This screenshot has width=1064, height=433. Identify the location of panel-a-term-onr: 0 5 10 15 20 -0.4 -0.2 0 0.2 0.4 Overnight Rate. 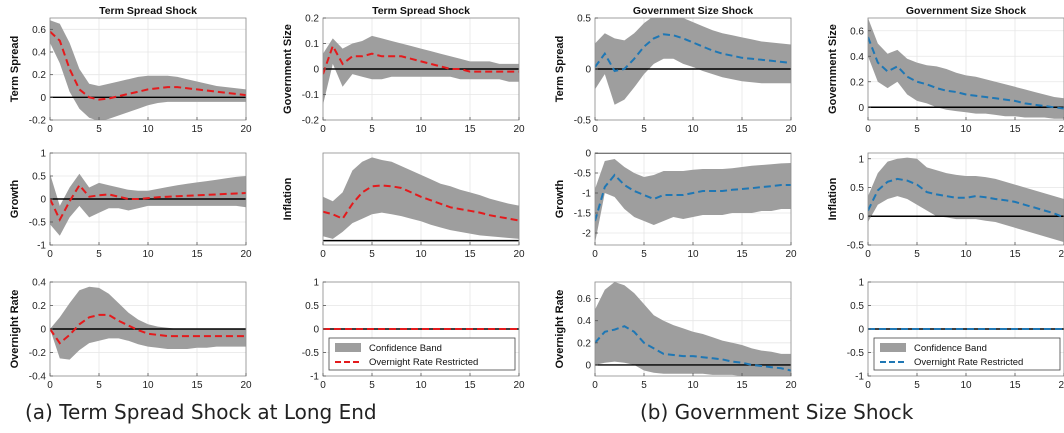
(130, 335).